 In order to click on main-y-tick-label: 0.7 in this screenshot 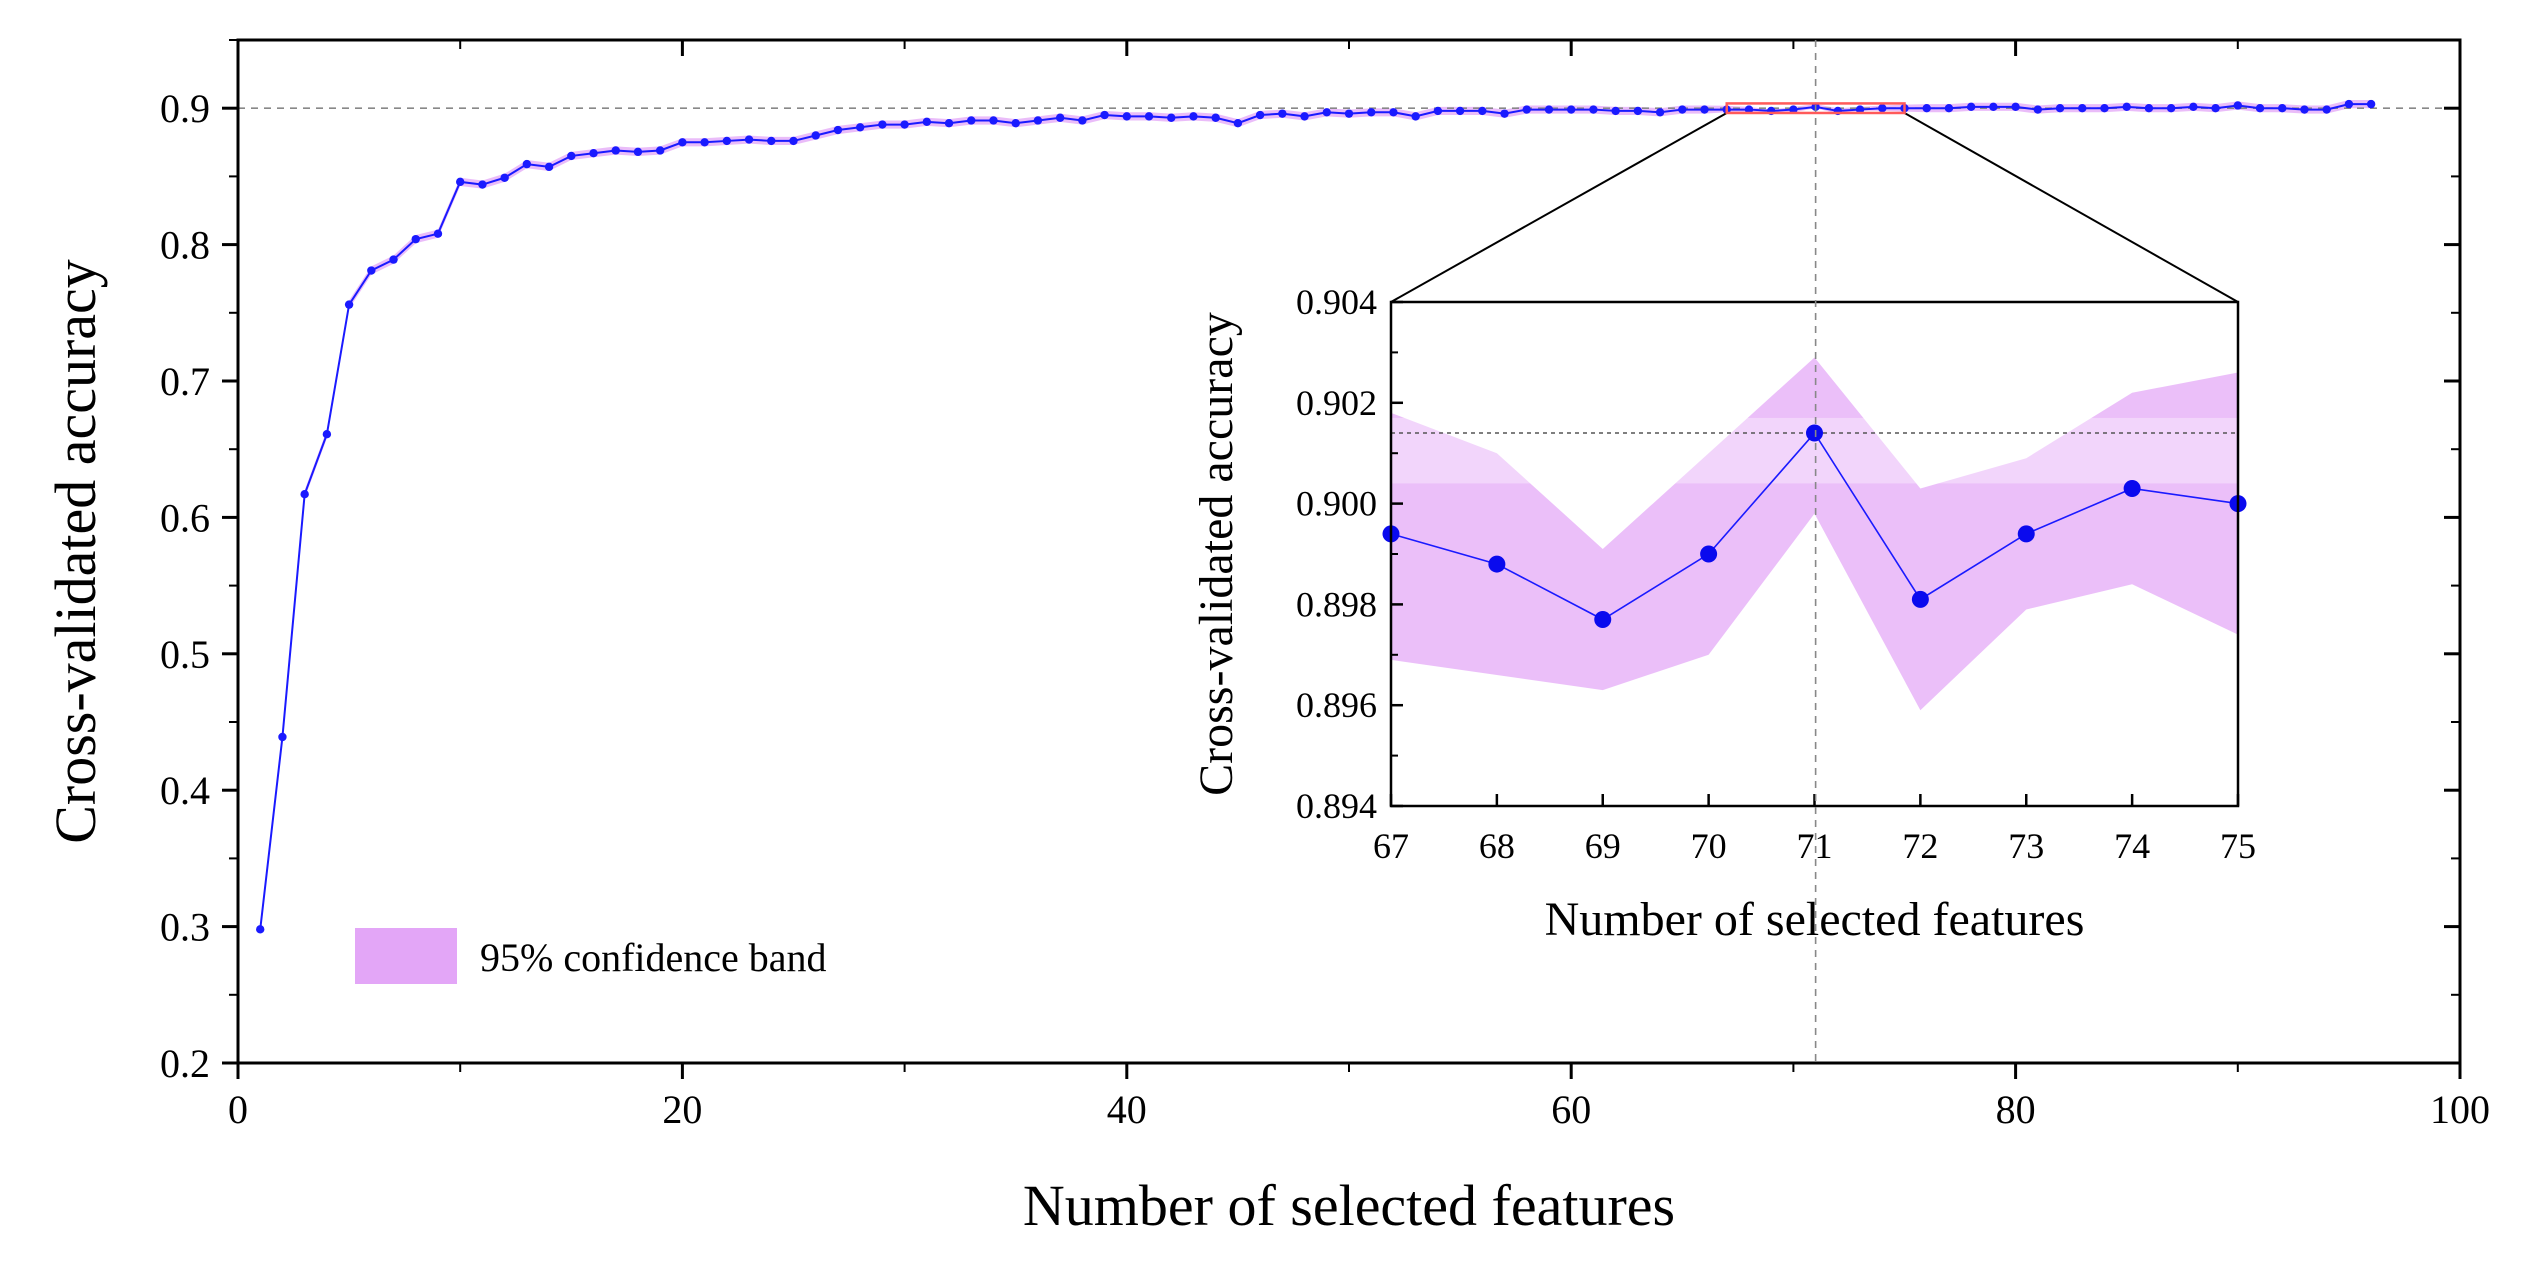, I will do `click(185, 381)`.